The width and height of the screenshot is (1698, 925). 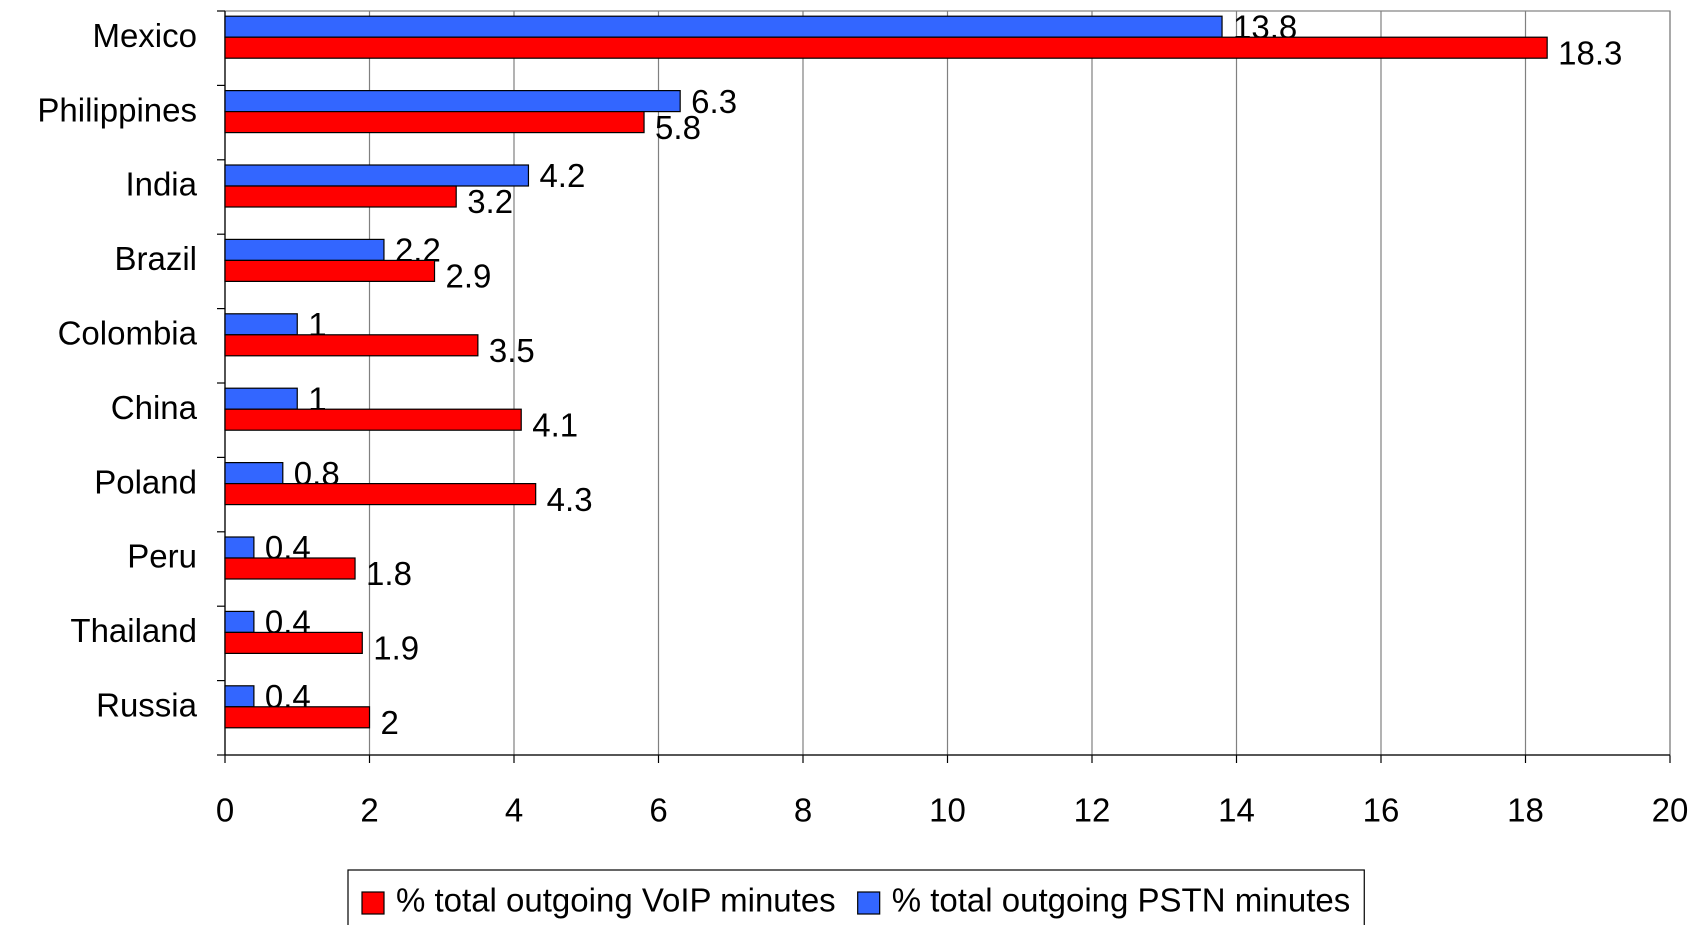 What do you see at coordinates (947, 810) in the screenshot?
I see `x-tick-label: 10` at bounding box center [947, 810].